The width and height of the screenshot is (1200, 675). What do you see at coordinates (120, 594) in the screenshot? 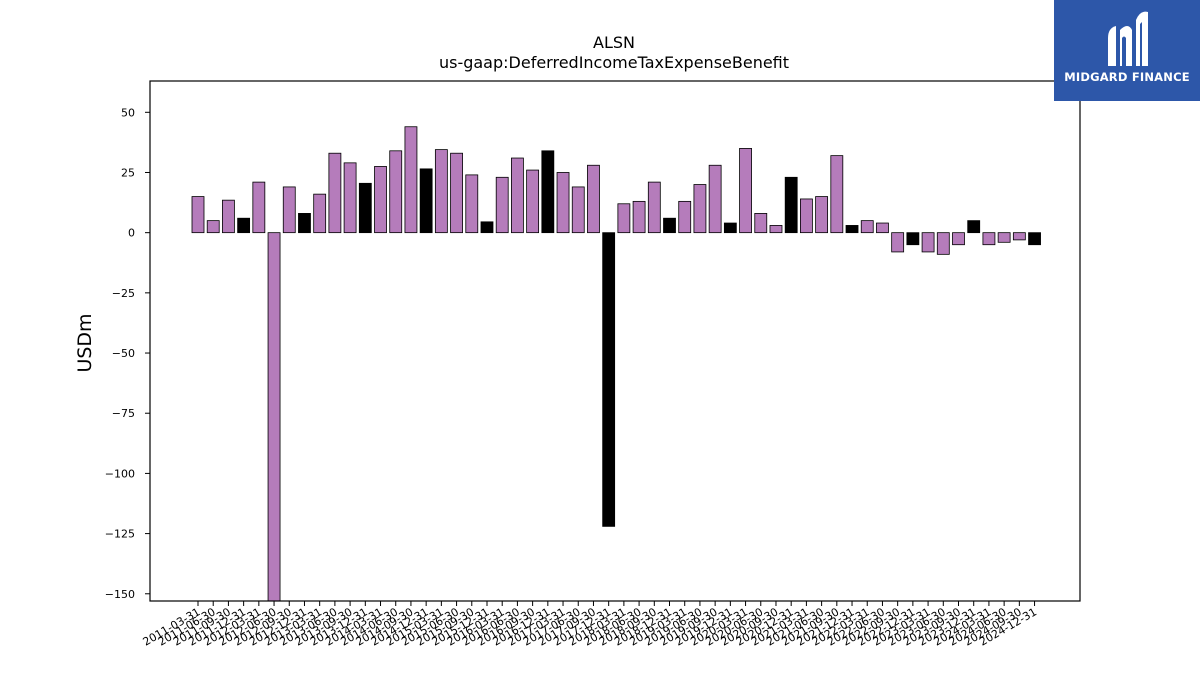
I see `y-tick-label: −150` at bounding box center [120, 594].